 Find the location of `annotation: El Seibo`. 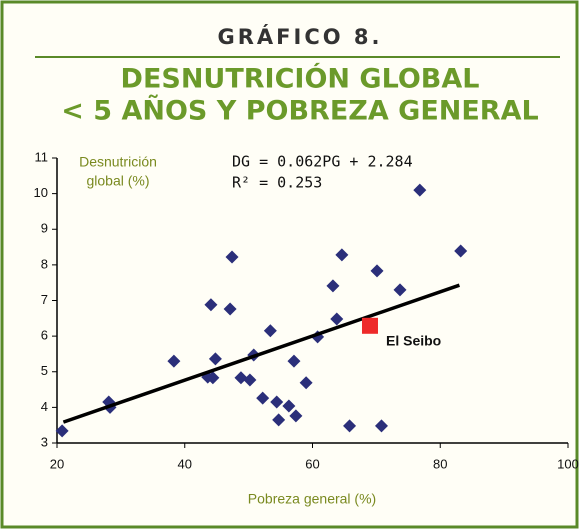

annotation: El Seibo is located at coordinates (413, 340).